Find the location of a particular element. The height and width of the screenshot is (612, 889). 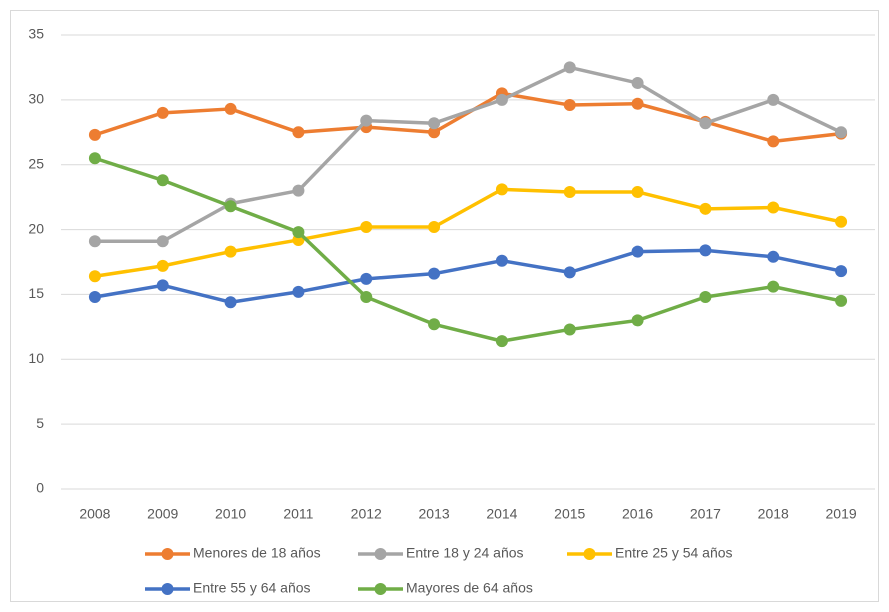

y-tick-label: 20 is located at coordinates (36, 228).